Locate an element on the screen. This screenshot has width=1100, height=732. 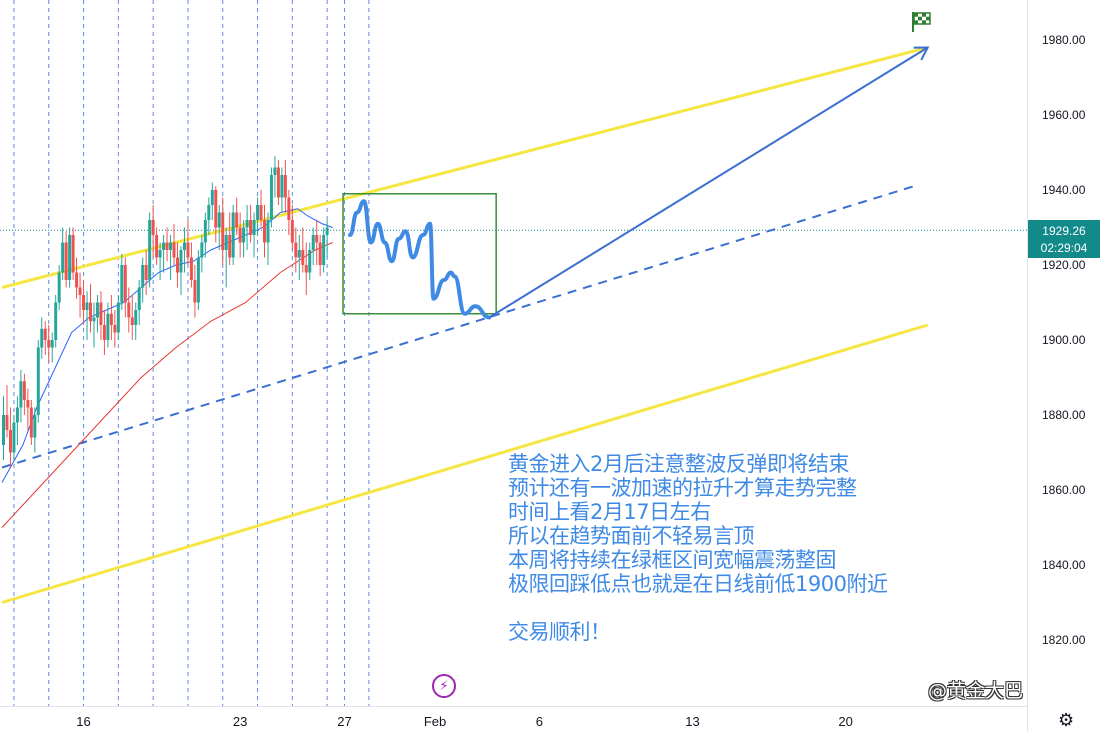
price-tick-label: 1920.00 is located at coordinates (1064, 265).